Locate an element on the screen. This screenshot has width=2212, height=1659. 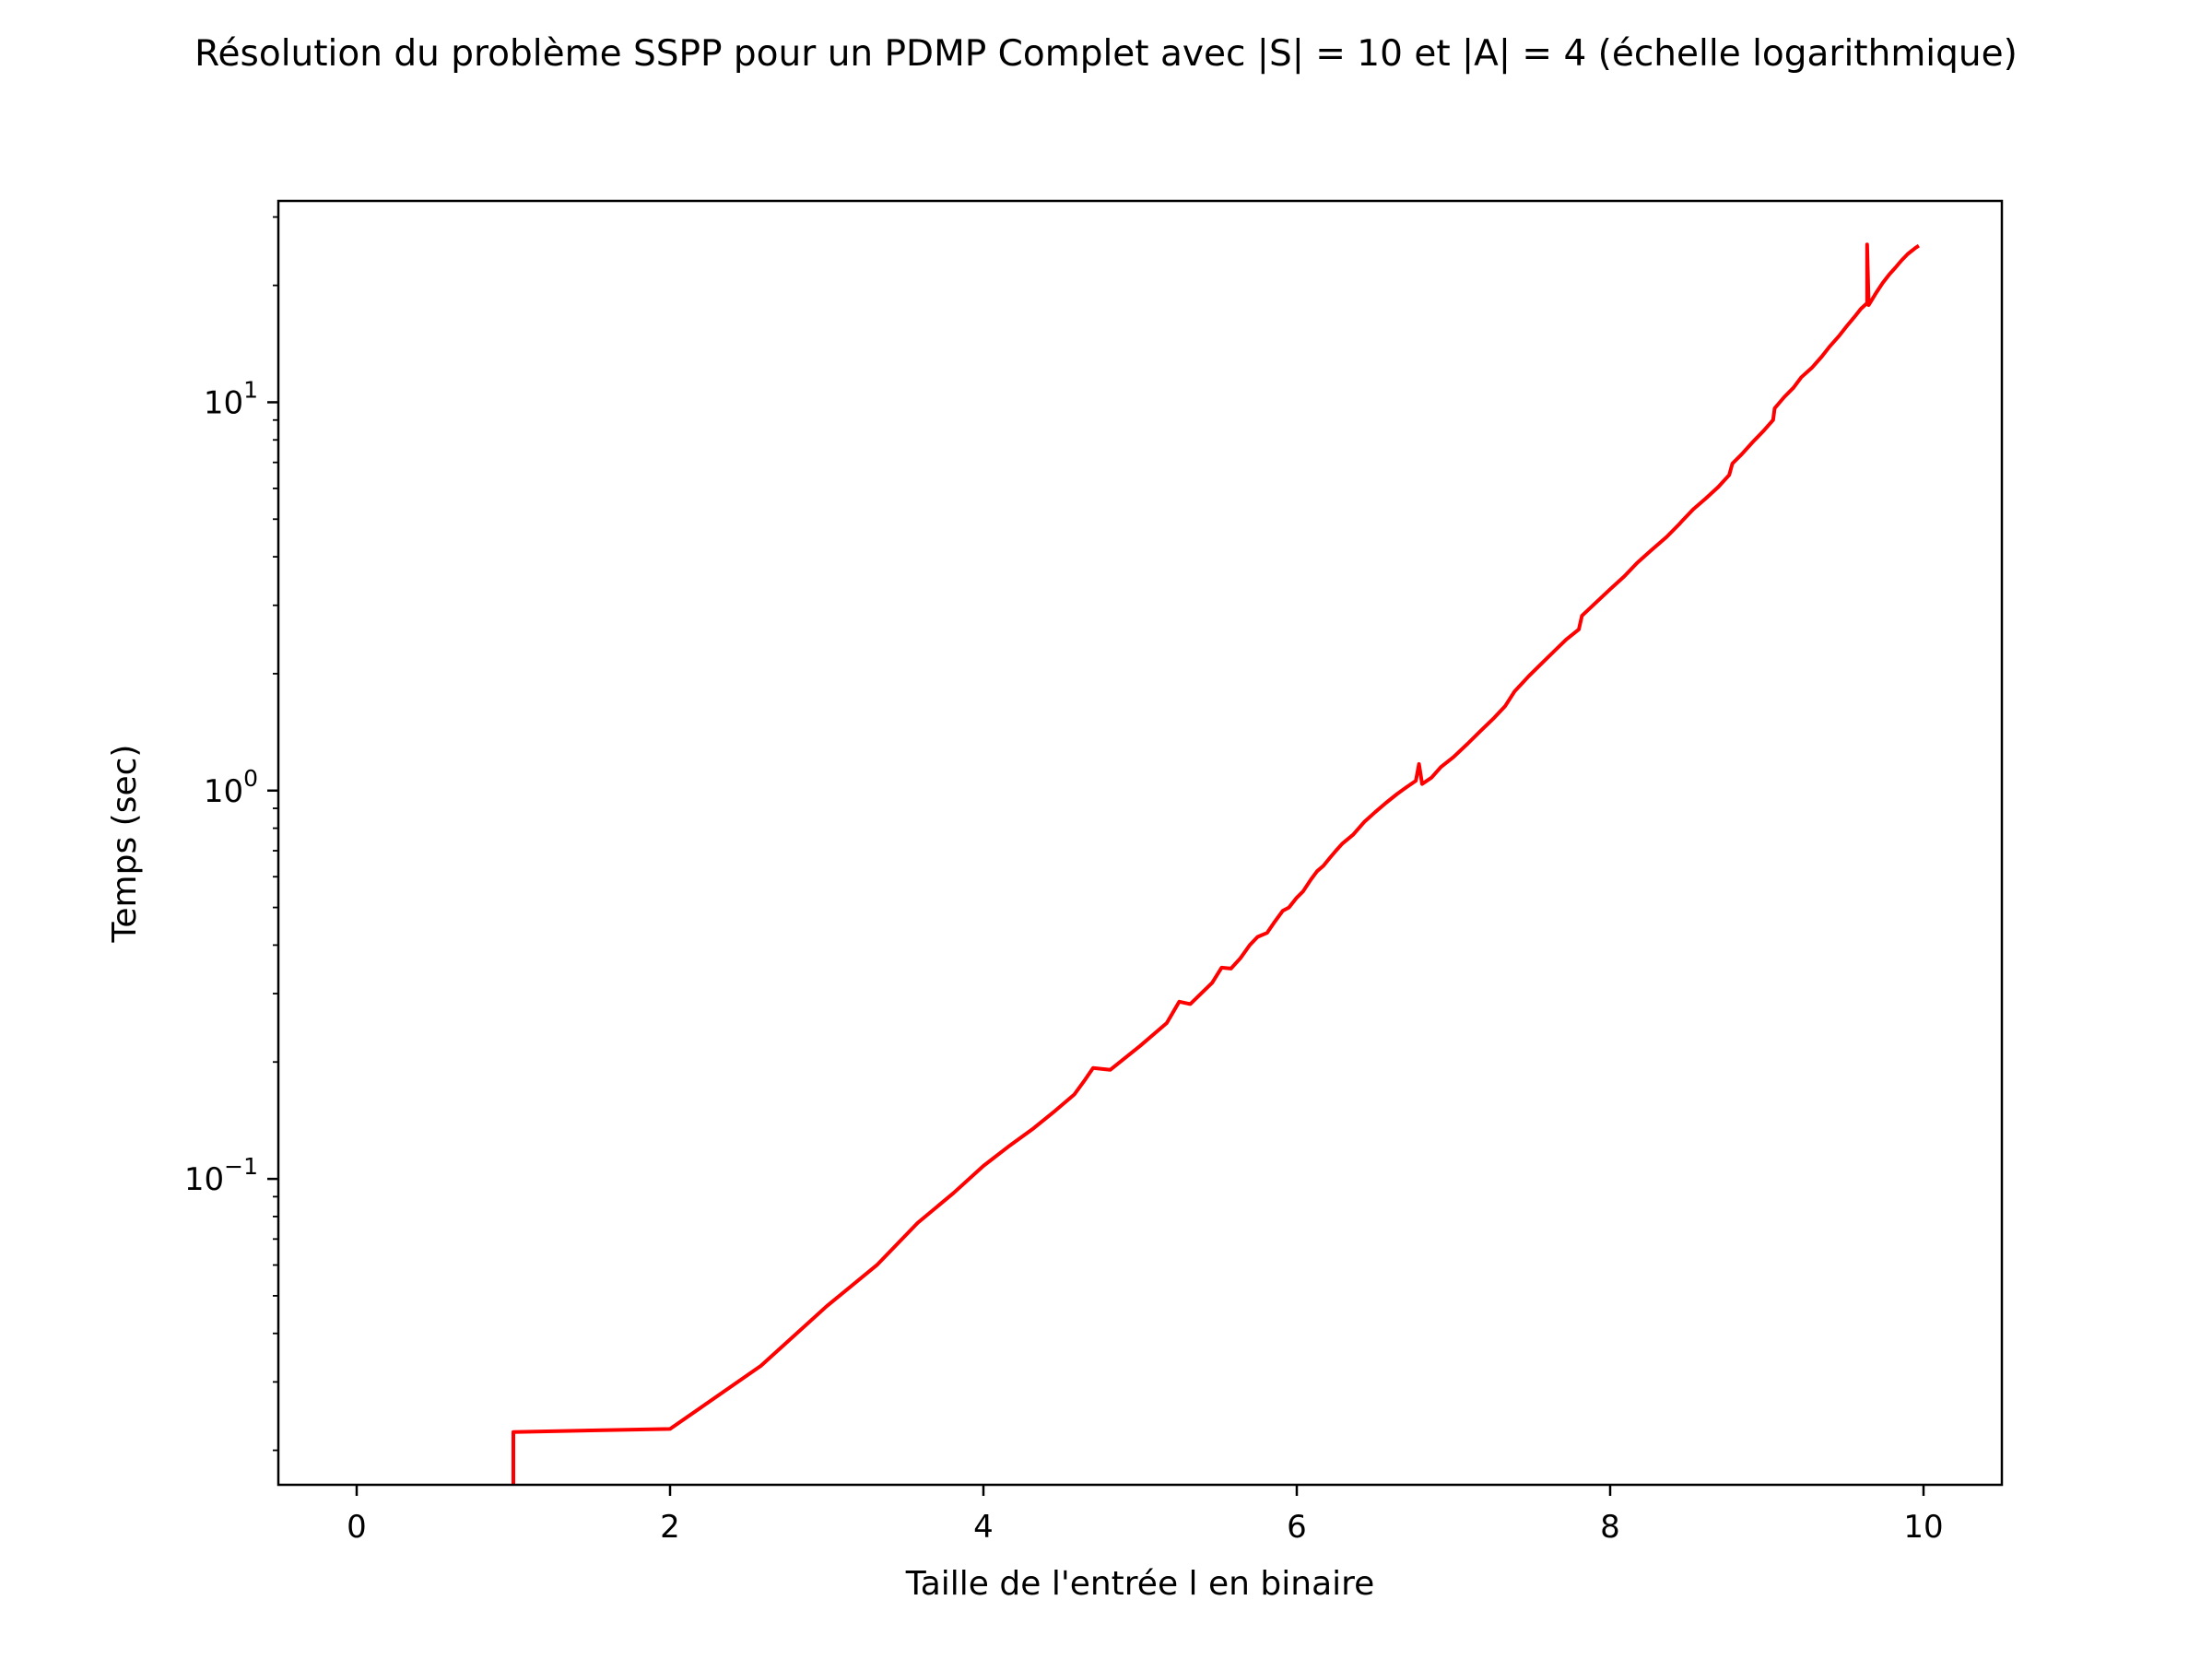
x-tick-label: 10 is located at coordinates (1923, 1527).